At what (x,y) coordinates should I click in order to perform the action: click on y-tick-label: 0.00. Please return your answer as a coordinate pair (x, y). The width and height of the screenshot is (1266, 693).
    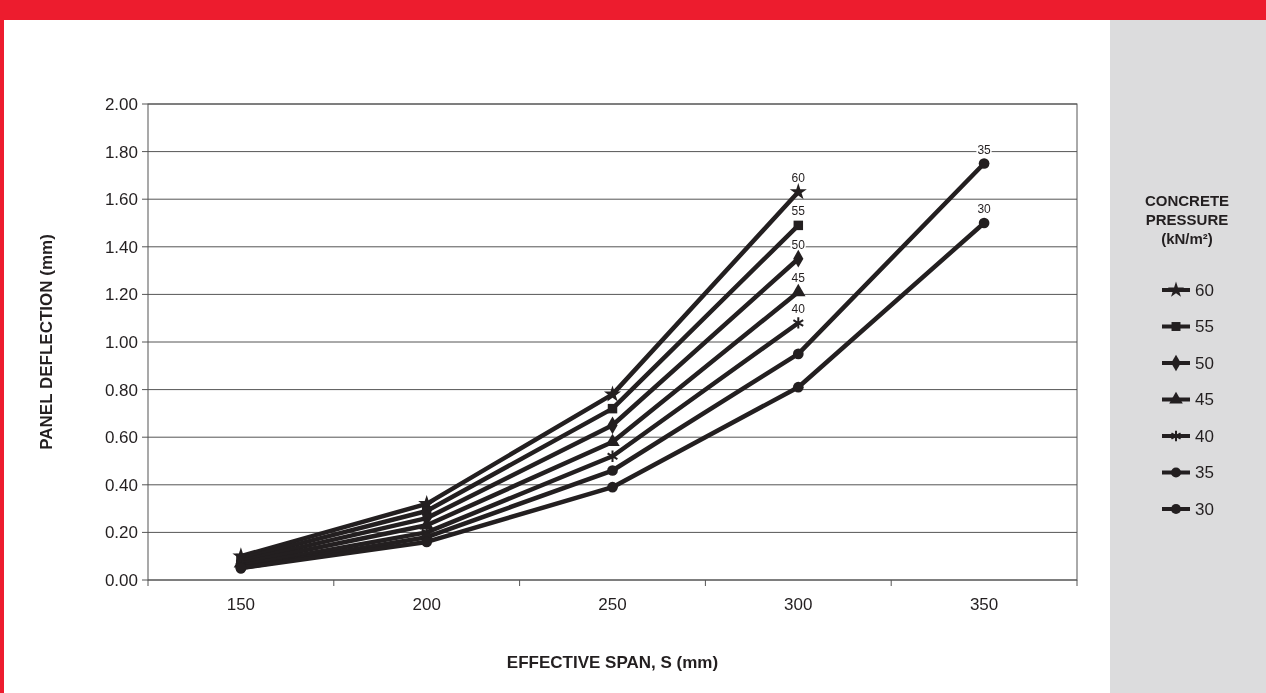
    Looking at the image, I should click on (121, 580).